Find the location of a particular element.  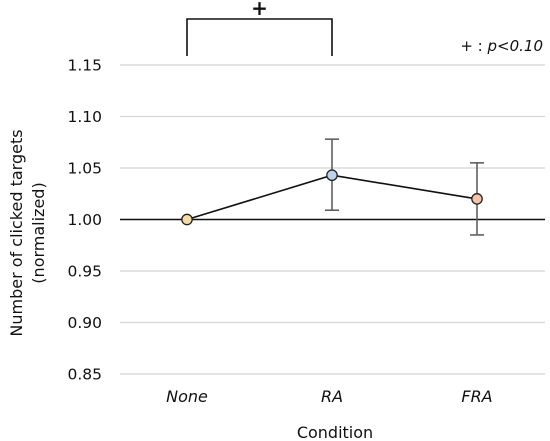

significance-note: + : p<0.10 is located at coordinates (501, 46).